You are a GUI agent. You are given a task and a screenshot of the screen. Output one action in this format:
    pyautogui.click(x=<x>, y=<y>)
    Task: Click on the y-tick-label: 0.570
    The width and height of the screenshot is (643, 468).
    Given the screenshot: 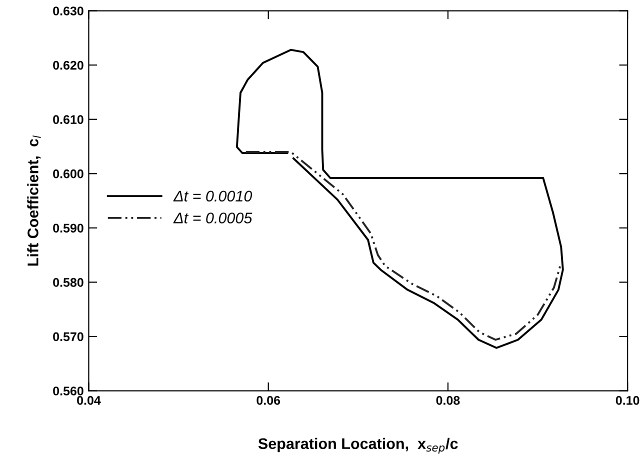 What is the action you would take?
    pyautogui.click(x=68, y=337)
    